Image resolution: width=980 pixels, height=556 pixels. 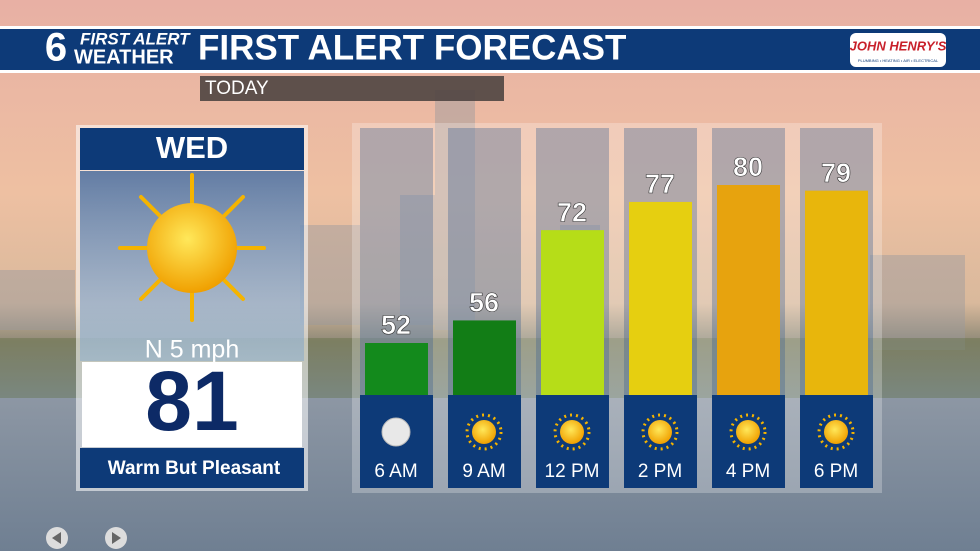 What do you see at coordinates (484, 303) in the screenshot?
I see `value-label: 56` at bounding box center [484, 303].